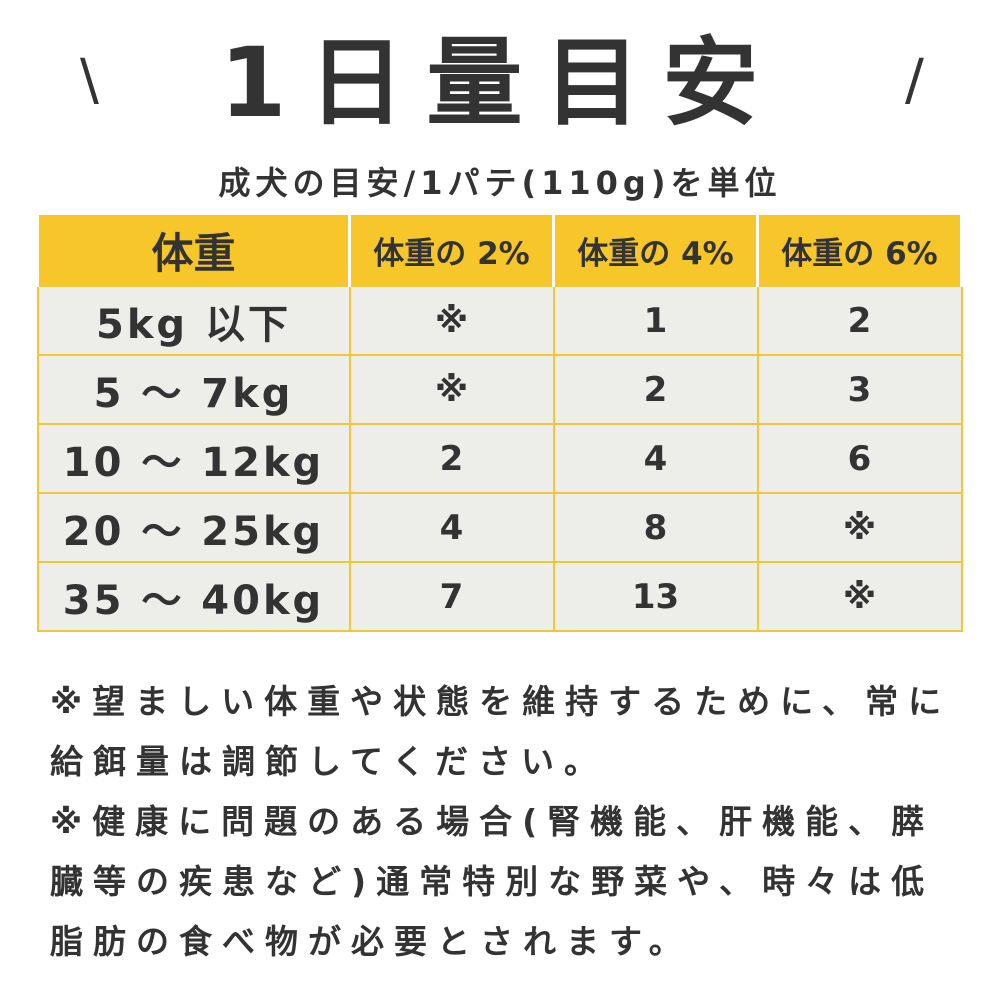 This screenshot has width=1000, height=1000. I want to click on header-2pct: 体重の 2%, so click(451, 250).